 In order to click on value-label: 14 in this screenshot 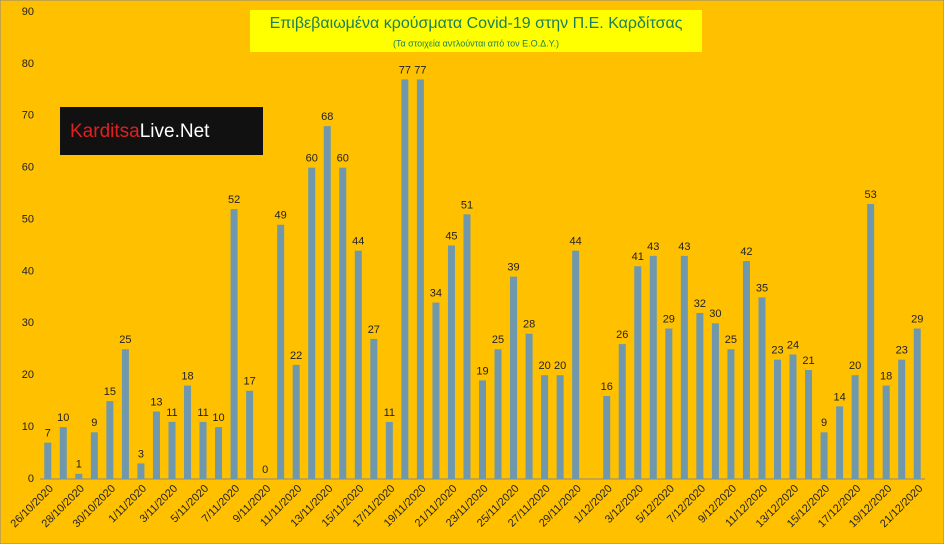, I will do `click(839, 397)`.